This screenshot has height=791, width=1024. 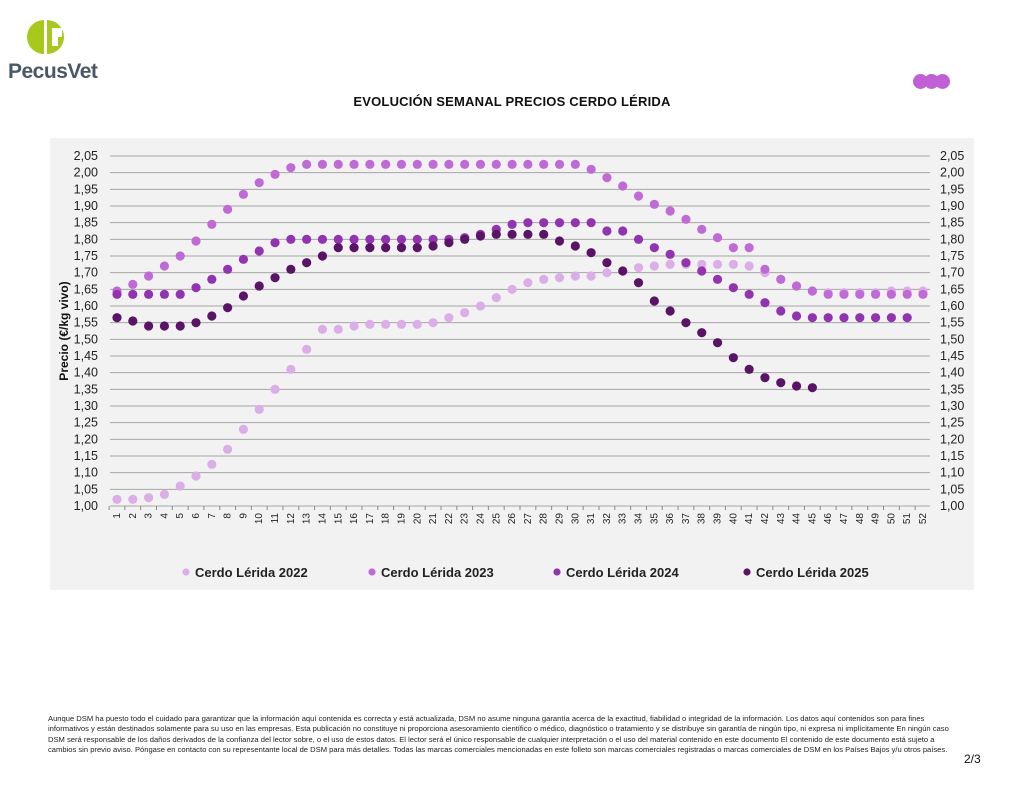 What do you see at coordinates (86, 339) in the screenshot?
I see `y-tick-label-left: 1,50` at bounding box center [86, 339].